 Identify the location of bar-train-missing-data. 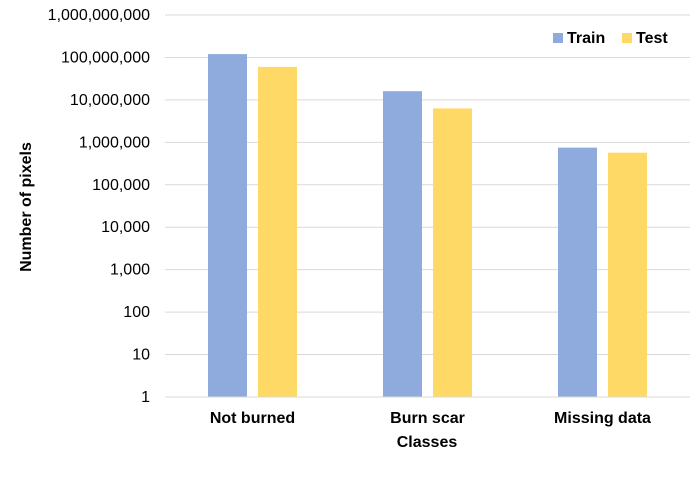
(577, 272).